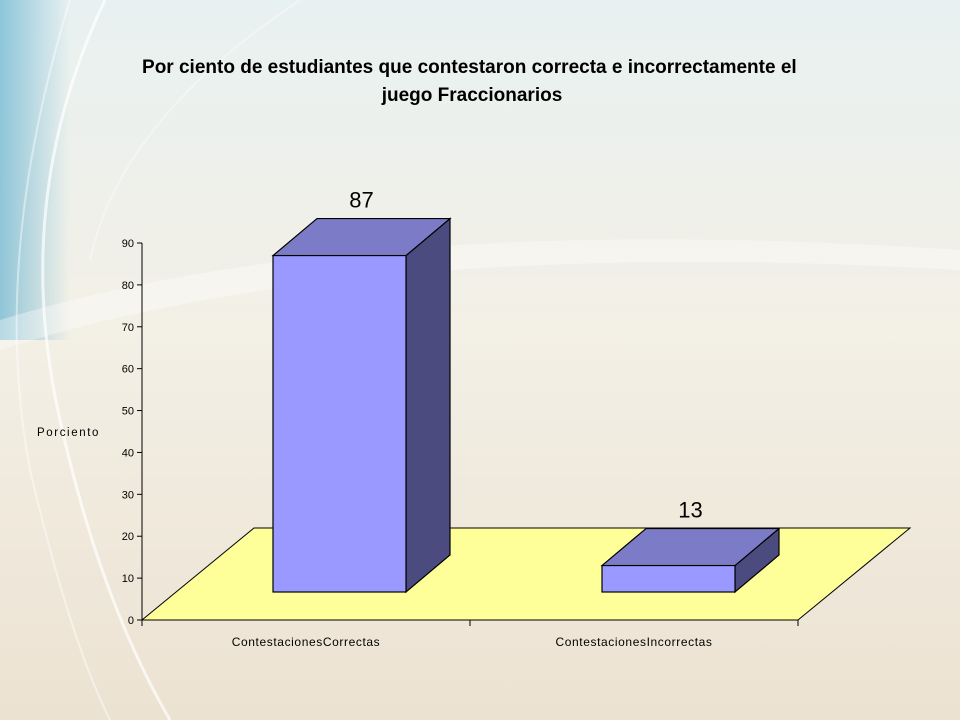 Image resolution: width=960 pixels, height=720 pixels. I want to click on y-tick-label: 30, so click(128, 495).